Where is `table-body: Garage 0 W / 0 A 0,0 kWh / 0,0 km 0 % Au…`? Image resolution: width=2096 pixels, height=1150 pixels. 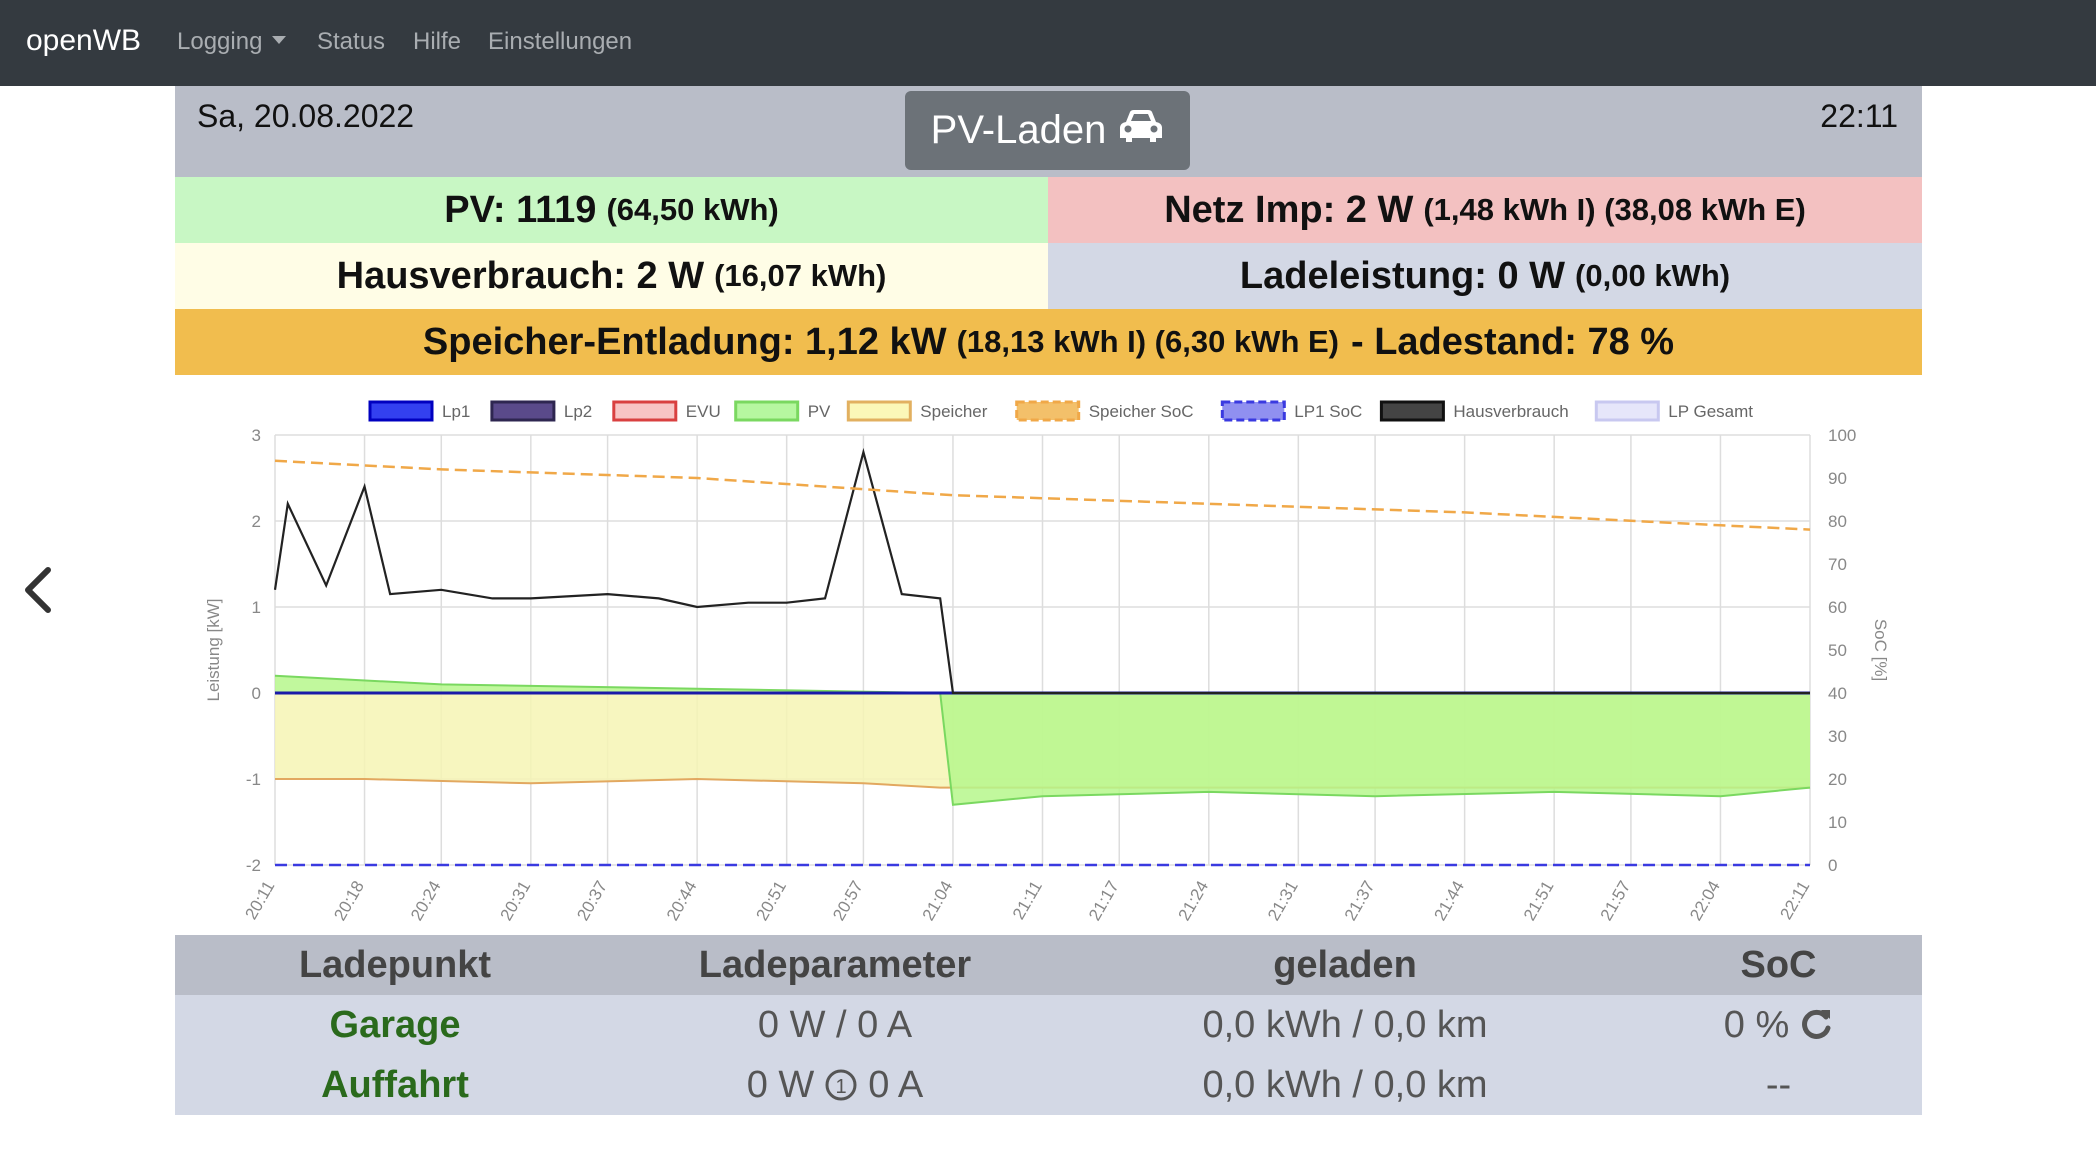
table-body: Garage 0 W / 0 A 0,0 kWh / 0,0 km 0 % Au… is located at coordinates (1048, 1055).